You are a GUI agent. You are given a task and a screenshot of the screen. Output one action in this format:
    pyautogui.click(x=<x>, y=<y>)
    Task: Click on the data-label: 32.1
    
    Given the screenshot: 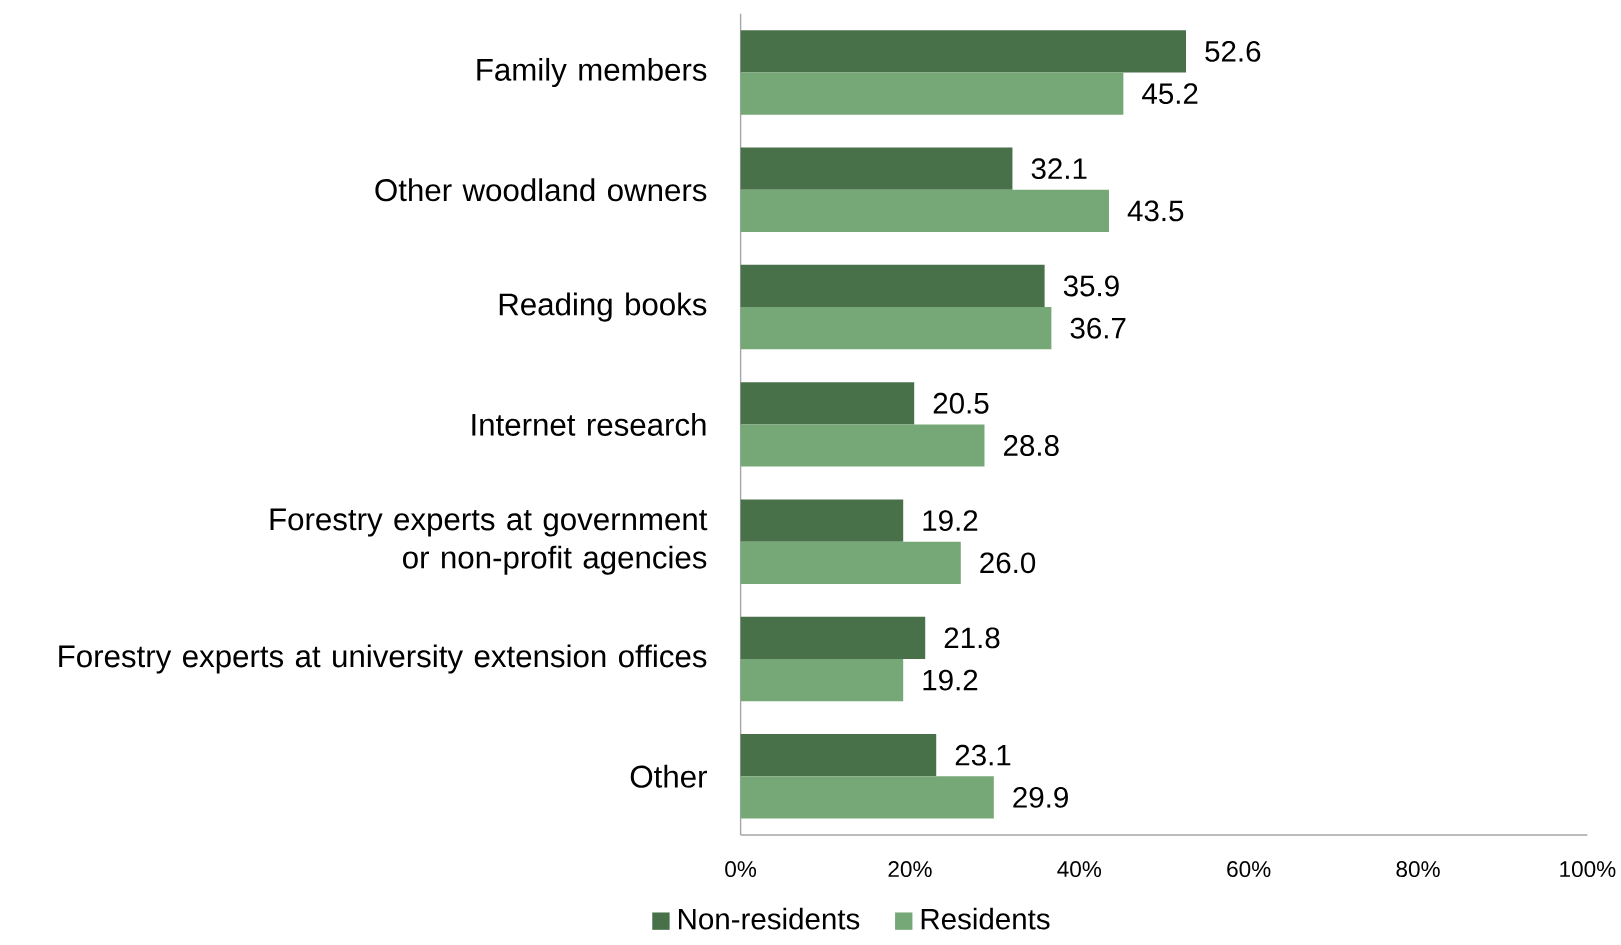 What is the action you would take?
    pyautogui.click(x=1059, y=169)
    